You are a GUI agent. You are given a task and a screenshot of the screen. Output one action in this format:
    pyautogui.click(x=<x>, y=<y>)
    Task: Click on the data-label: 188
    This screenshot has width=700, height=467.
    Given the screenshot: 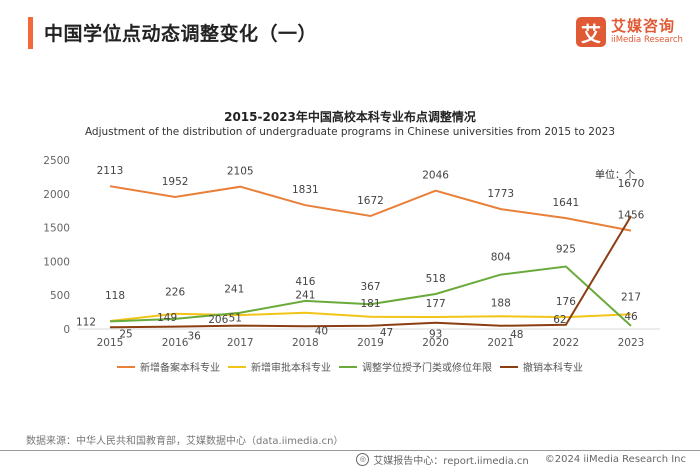 What is the action you would take?
    pyautogui.click(x=501, y=303)
    